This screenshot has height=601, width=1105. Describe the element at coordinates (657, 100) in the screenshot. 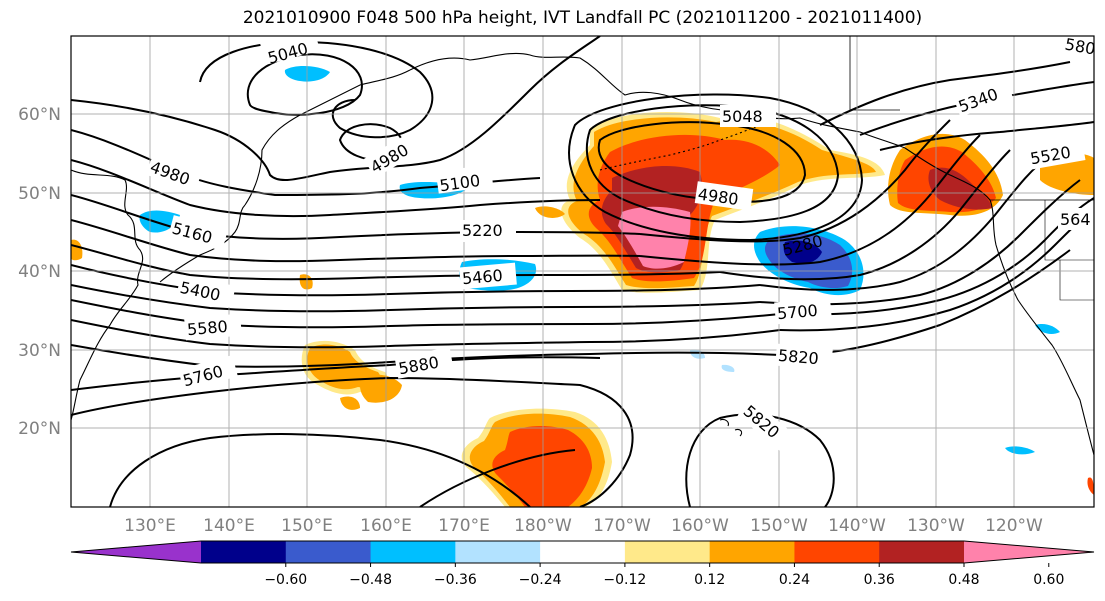

I see `alaska-coast` at that location.